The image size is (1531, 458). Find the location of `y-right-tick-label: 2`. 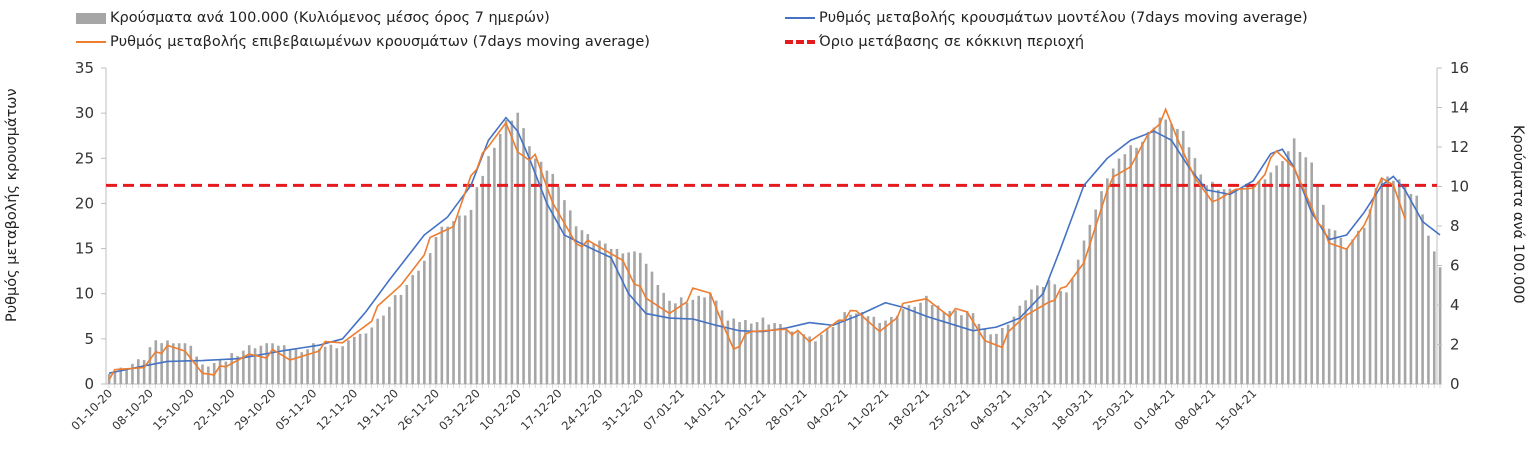

y-right-tick-label: 2 is located at coordinates (1455, 345).